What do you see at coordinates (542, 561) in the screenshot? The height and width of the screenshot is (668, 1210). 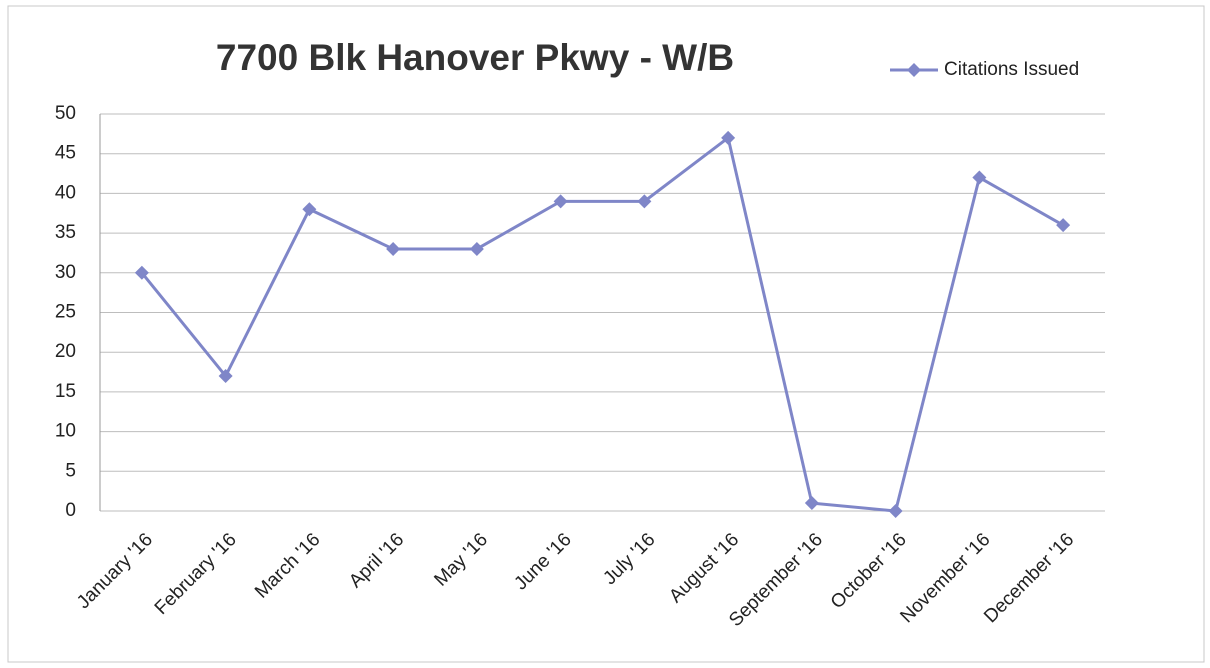 I see `x-tick-label: June '16` at bounding box center [542, 561].